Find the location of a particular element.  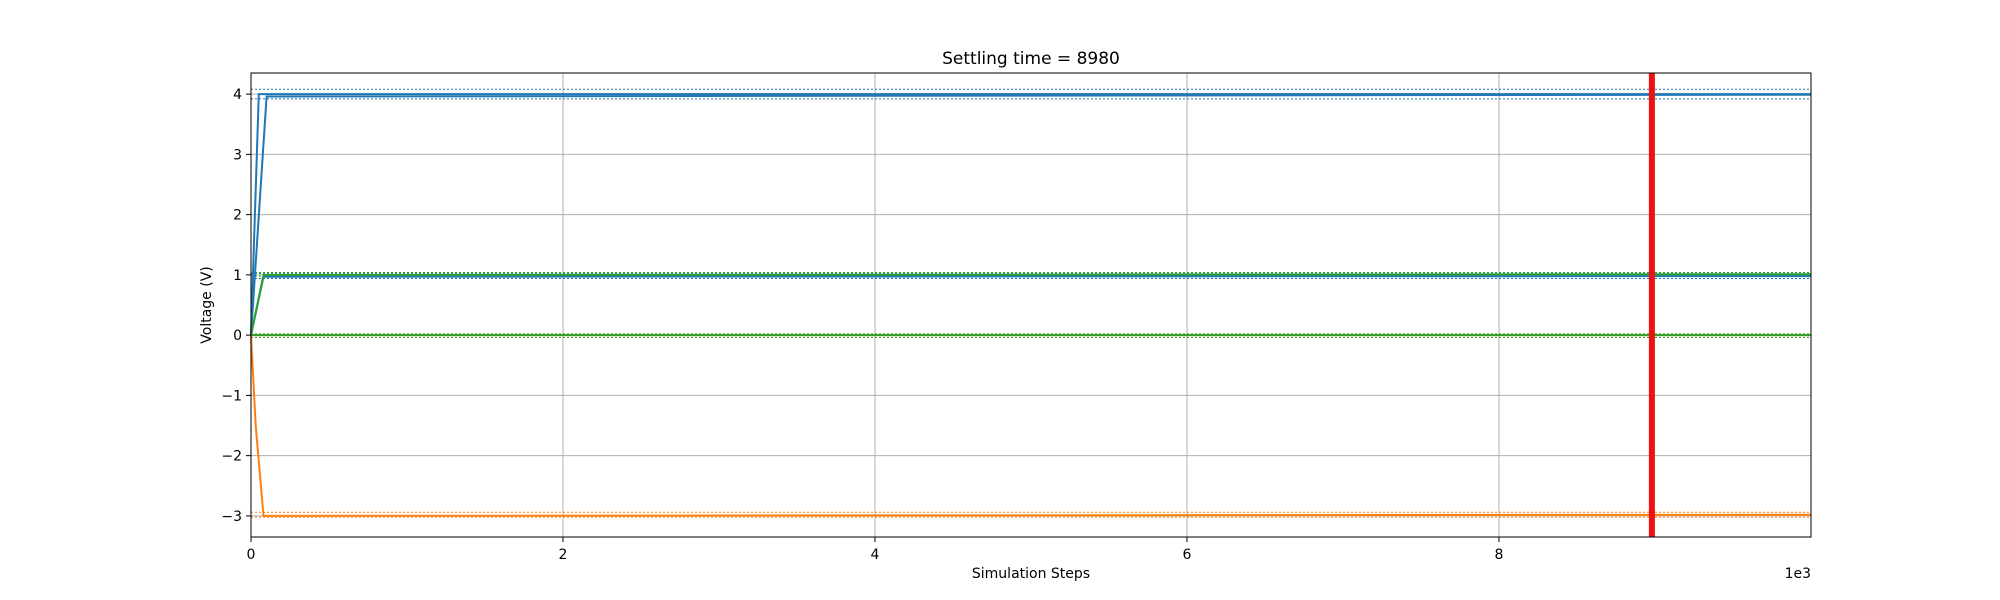

y-tick-label: 0 is located at coordinates (237, 336).